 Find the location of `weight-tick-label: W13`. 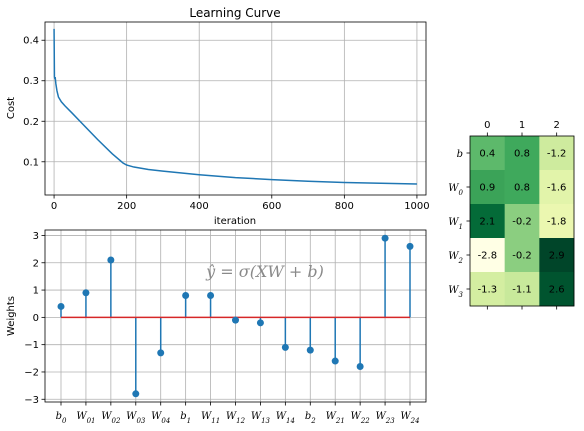

weight-tick-label: W13 is located at coordinates (261, 418).